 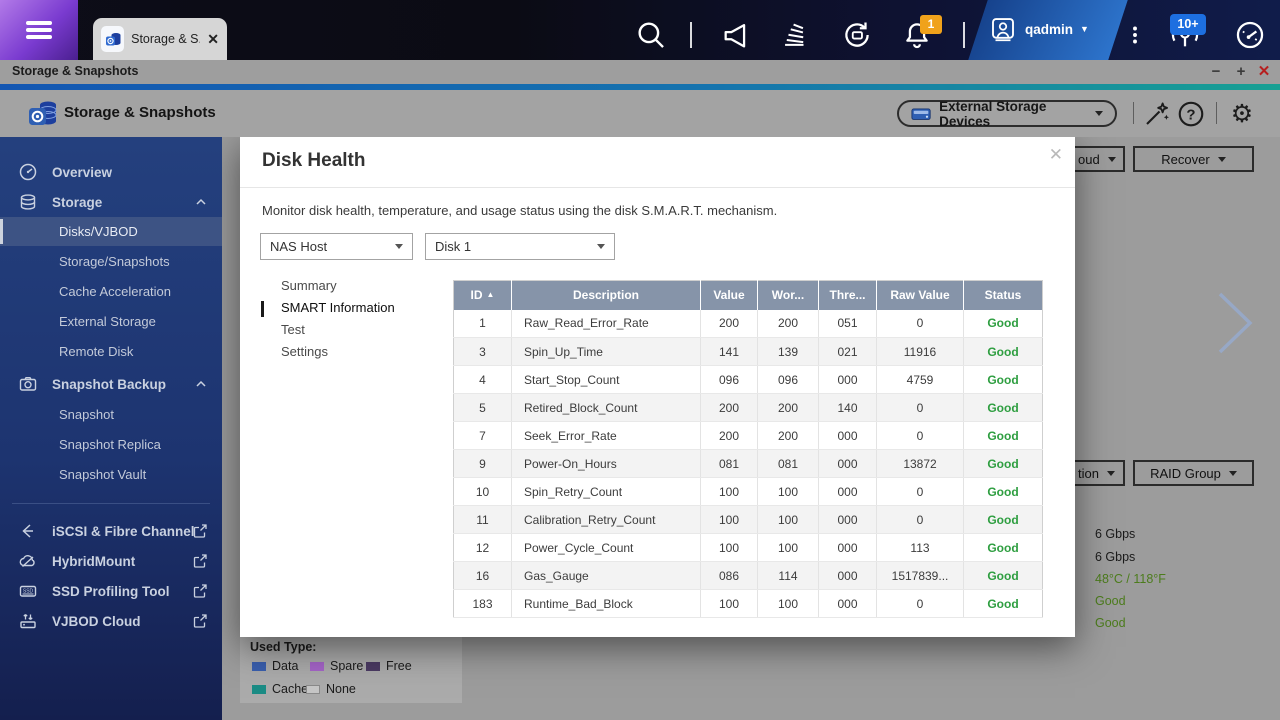 What do you see at coordinates (748, 407) in the screenshot?
I see `smart-attribute-row: 5 Retired_Block_Count 200 200 140 0 Good` at bounding box center [748, 407].